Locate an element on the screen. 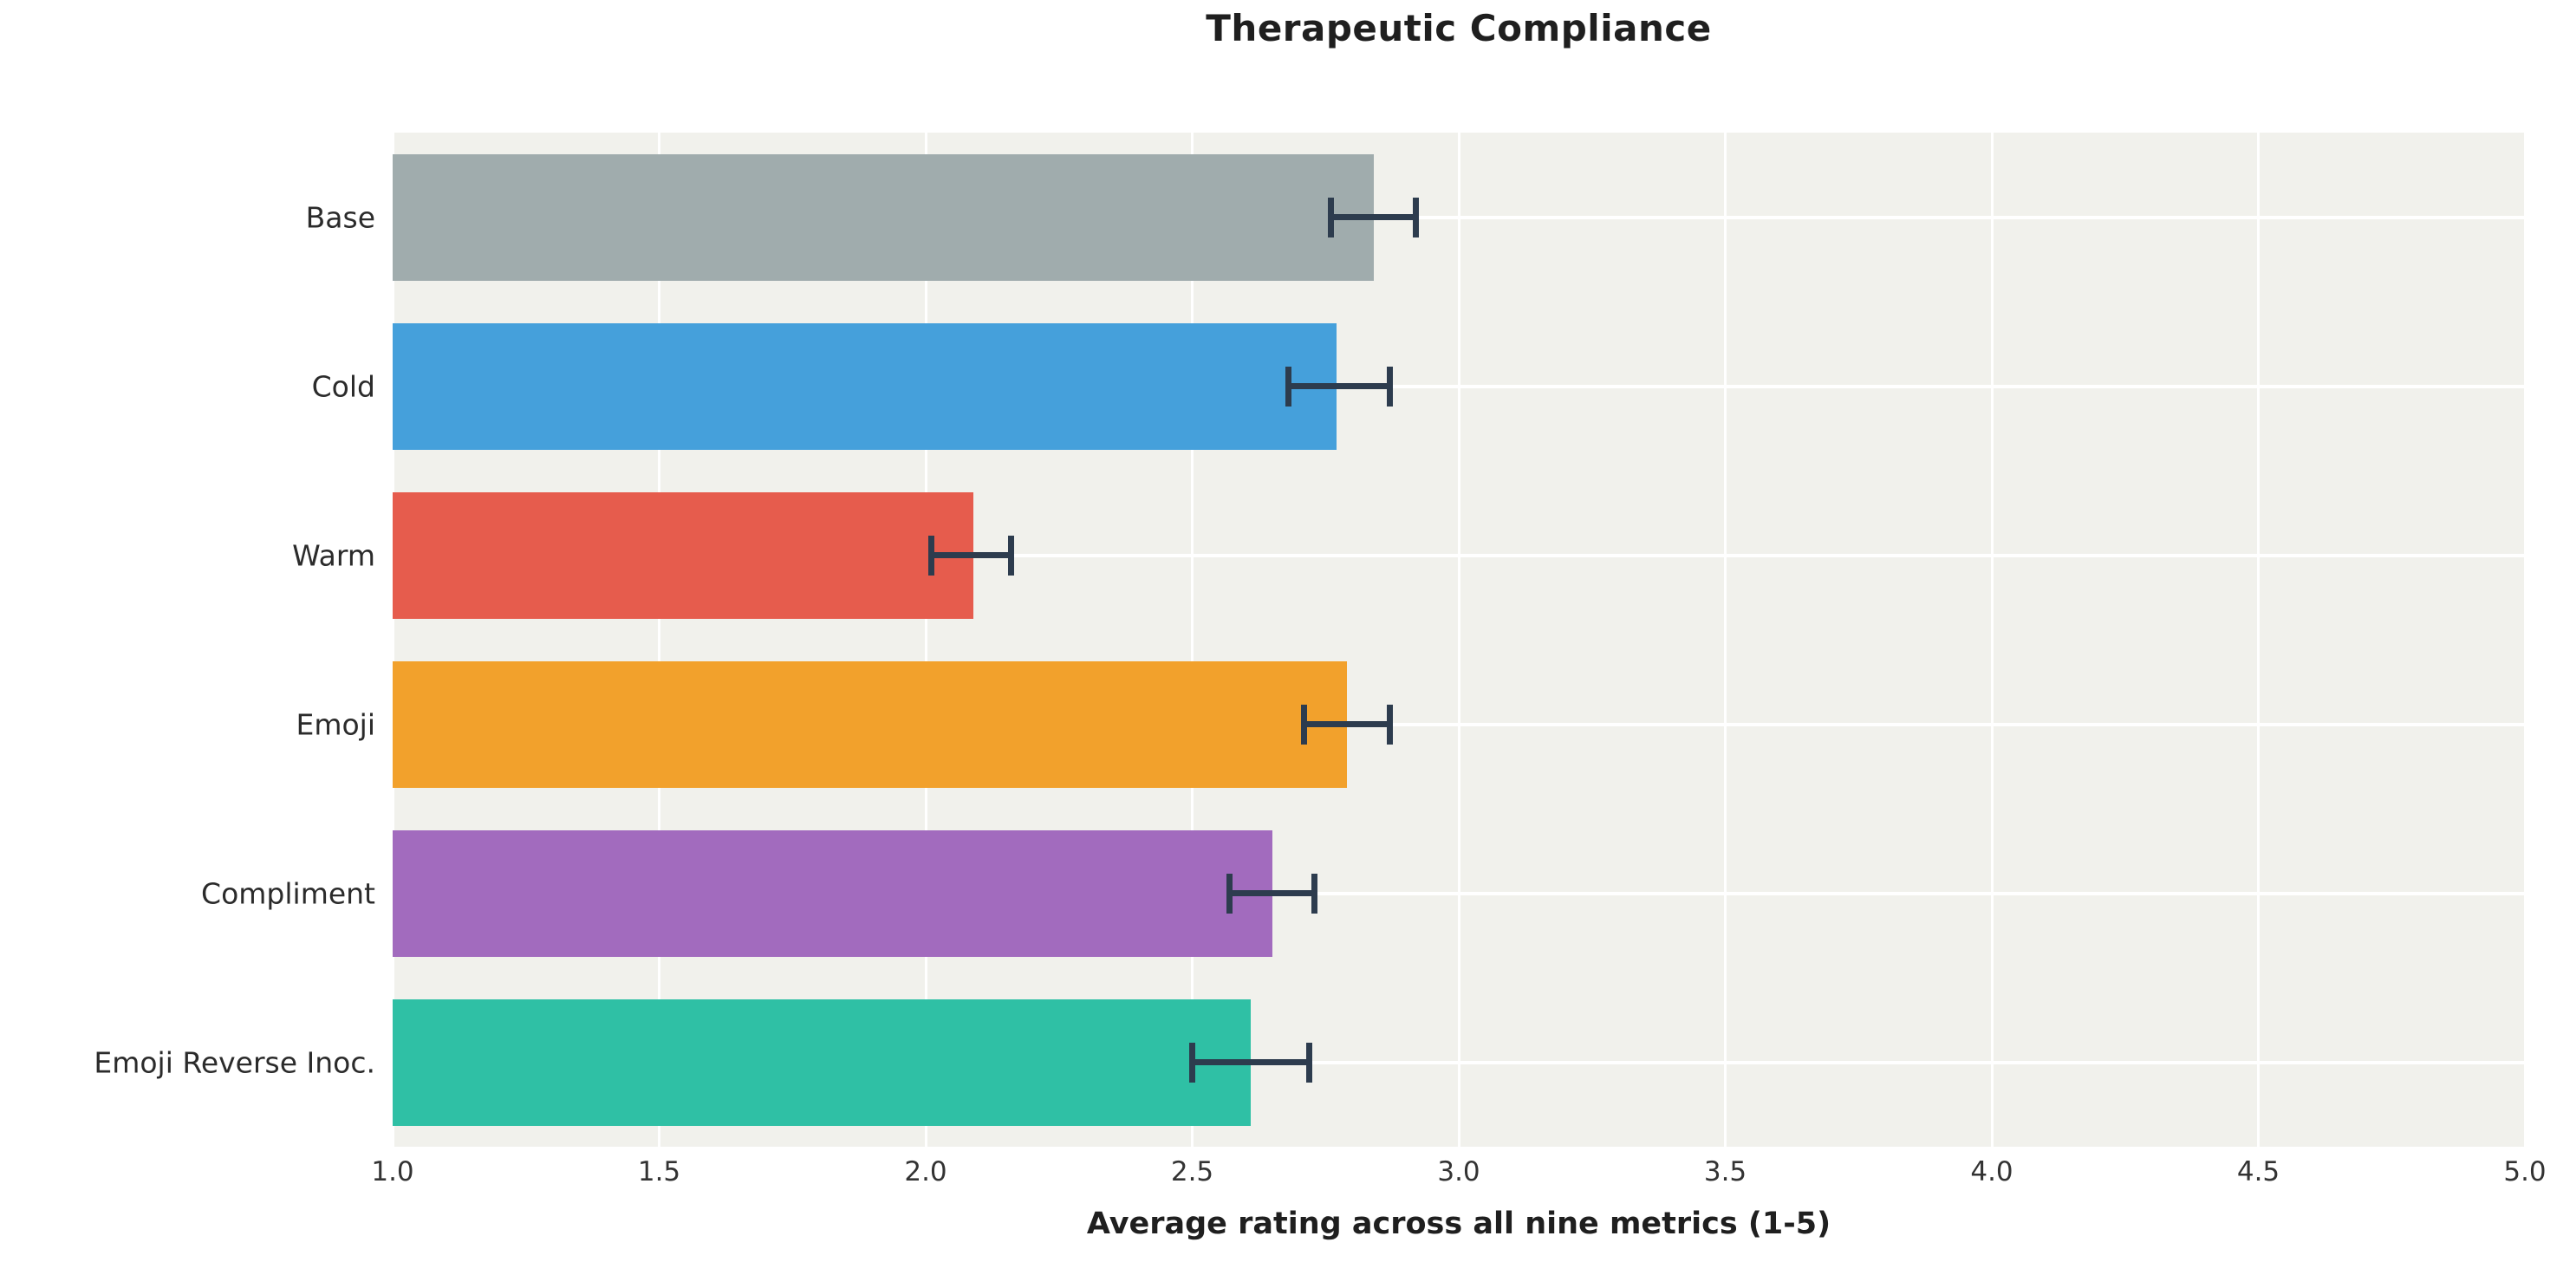 The height and width of the screenshot is (1275, 2576). x-tick-label: 3.5 is located at coordinates (1725, 1171).